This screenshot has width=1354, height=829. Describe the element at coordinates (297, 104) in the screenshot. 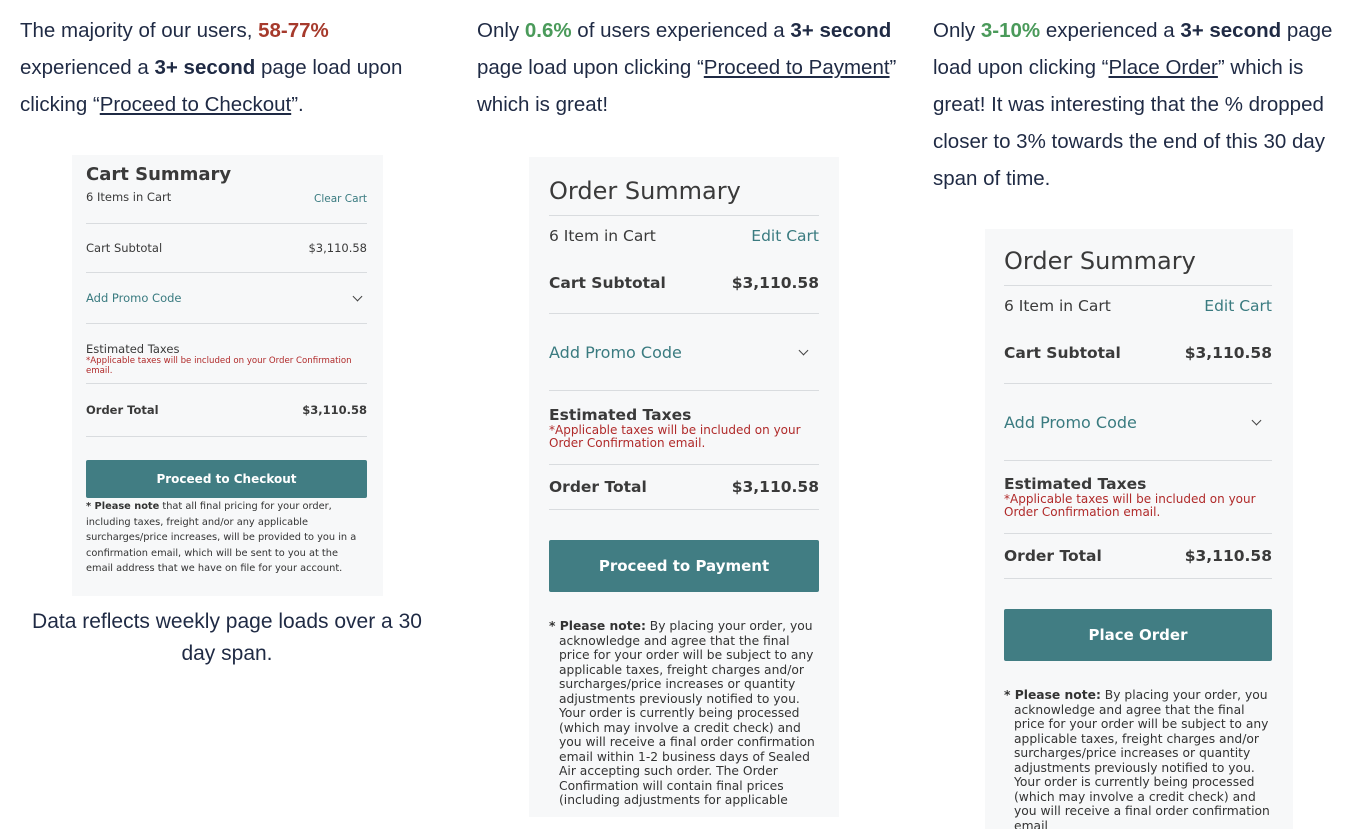

I see `desc-text: ”.` at that location.